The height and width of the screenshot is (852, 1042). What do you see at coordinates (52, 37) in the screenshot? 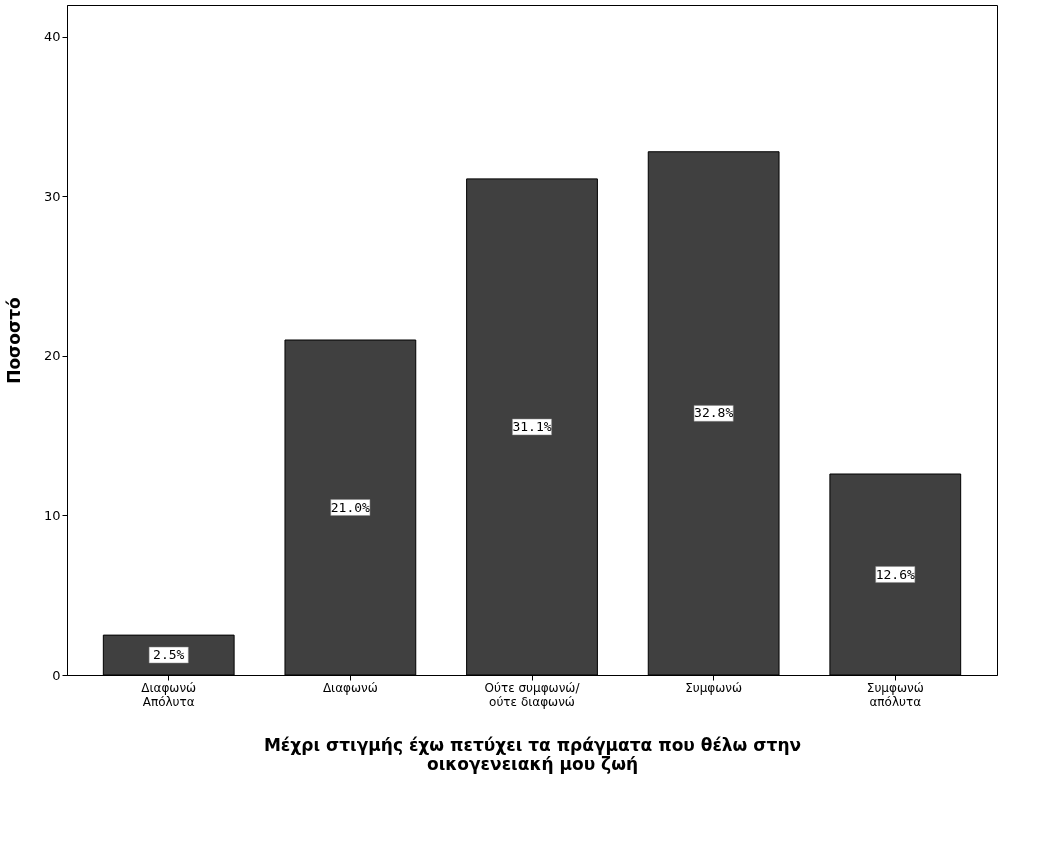
I see `y-tick-label: 40` at bounding box center [52, 37].